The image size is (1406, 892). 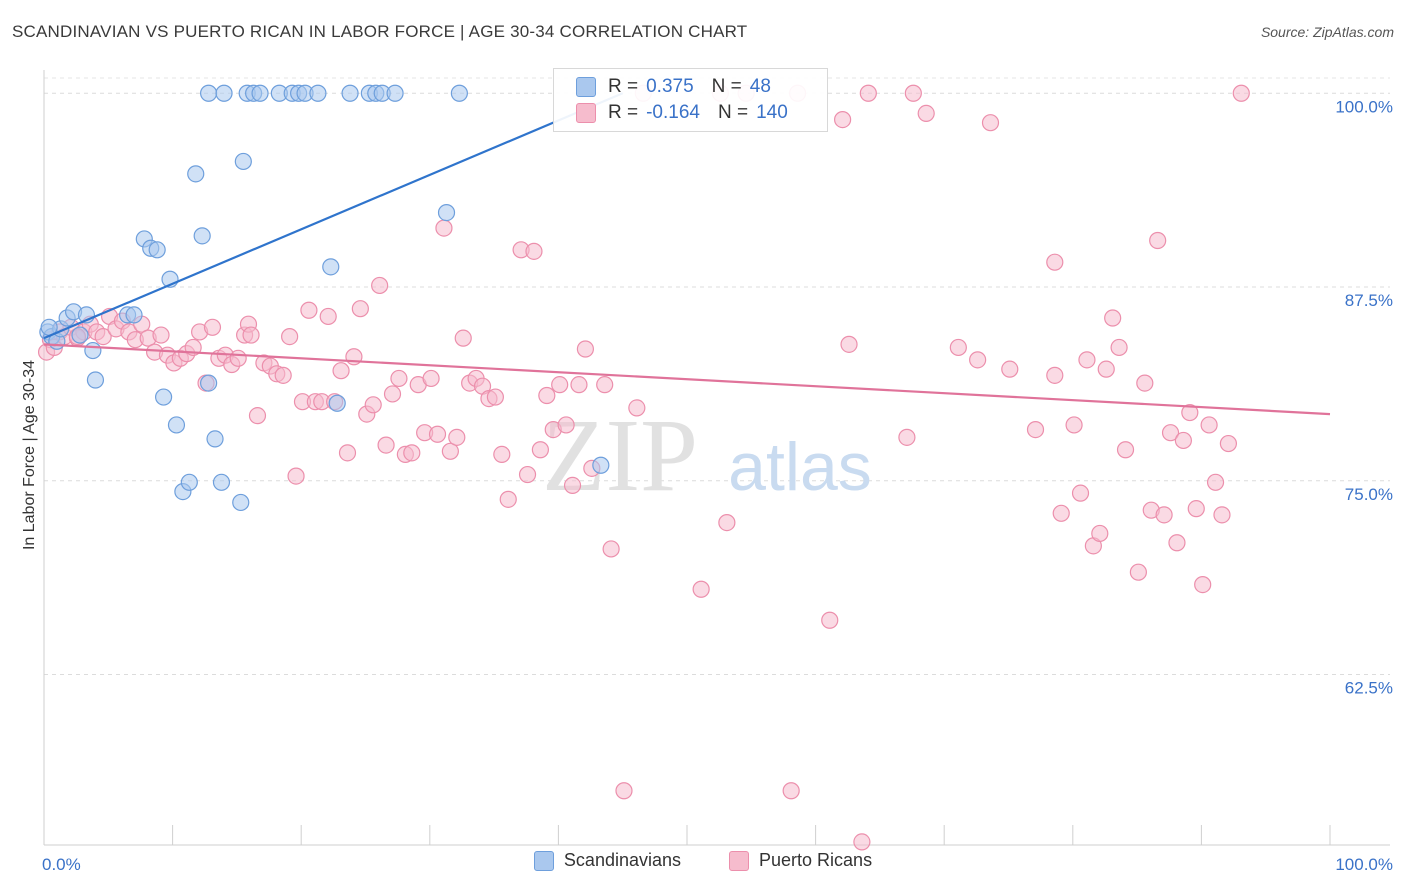 What do you see at coordinates (1369, 688) in the screenshot?
I see `y-tick-label-0: 62.5%` at bounding box center [1369, 688].